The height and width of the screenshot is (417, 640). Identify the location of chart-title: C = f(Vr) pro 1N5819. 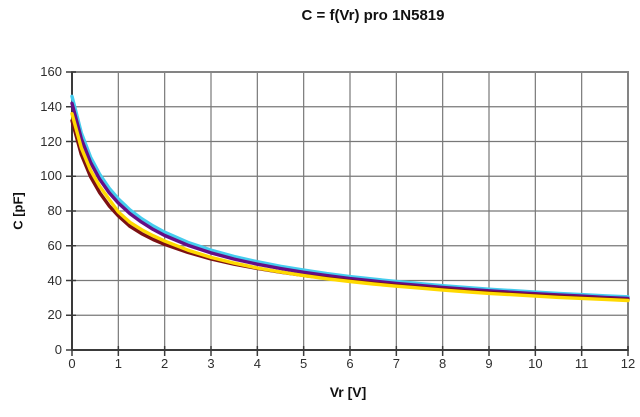
(373, 15).